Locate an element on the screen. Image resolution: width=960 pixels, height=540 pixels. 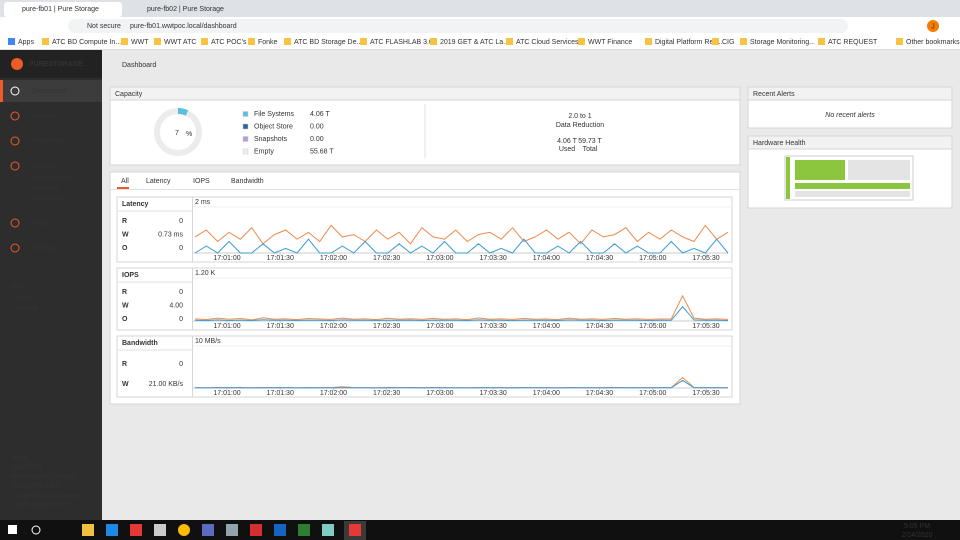
sidebar-link: Log Out is located at coordinates (24, 308).